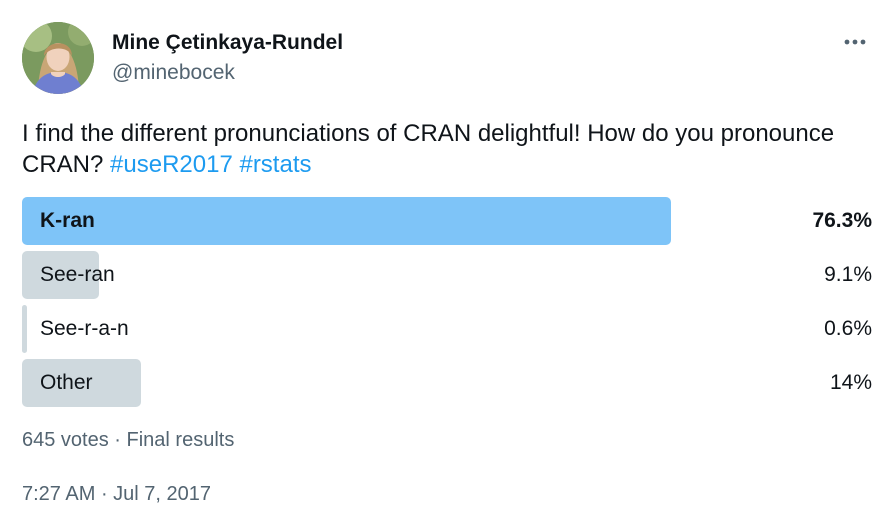 The width and height of the screenshot is (894, 523). I want to click on poll-option-percent: 14%, so click(850, 382).